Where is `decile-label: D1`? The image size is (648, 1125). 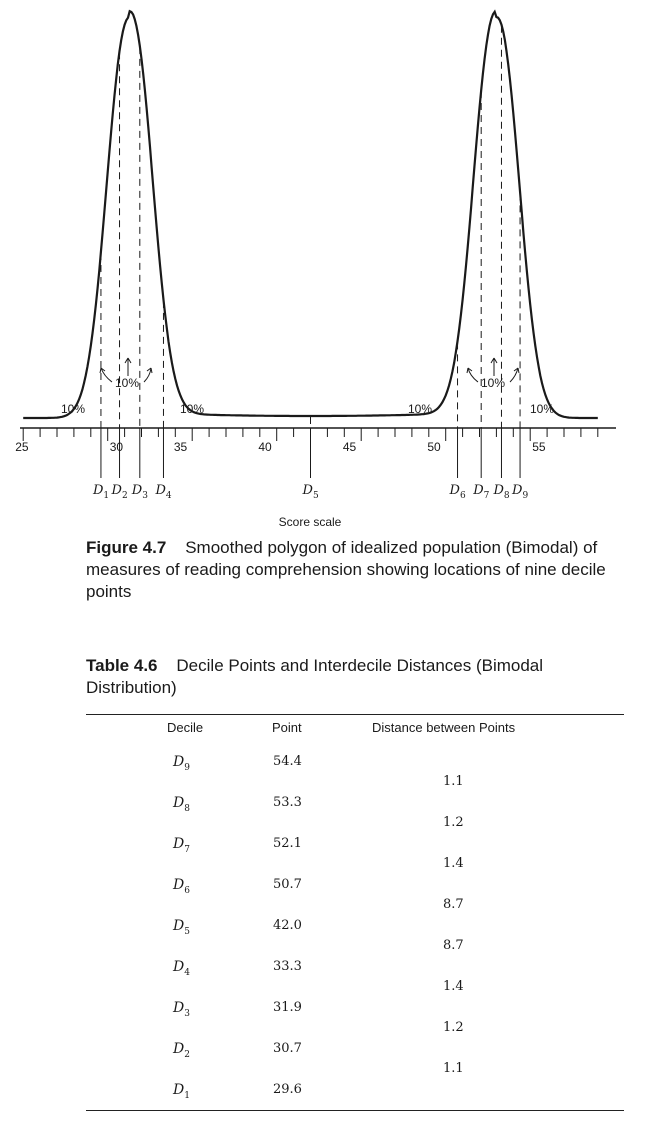
decile-label: D1 is located at coordinates (100, 492).